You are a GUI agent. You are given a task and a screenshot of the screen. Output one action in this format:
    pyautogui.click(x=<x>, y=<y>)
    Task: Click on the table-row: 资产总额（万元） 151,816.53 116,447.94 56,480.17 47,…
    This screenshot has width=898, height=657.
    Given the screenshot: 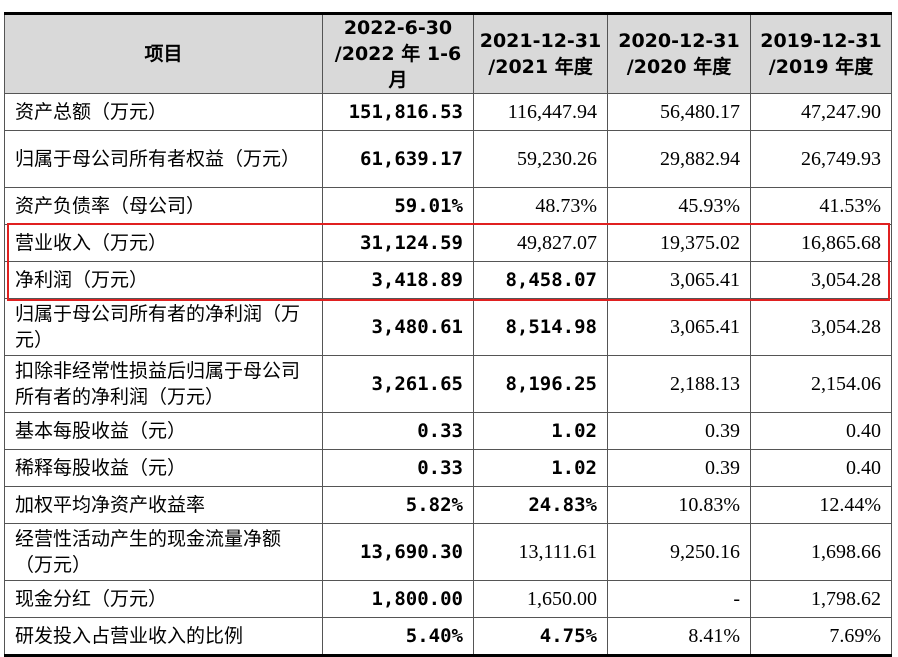 What is the action you would take?
    pyautogui.click(x=448, y=112)
    